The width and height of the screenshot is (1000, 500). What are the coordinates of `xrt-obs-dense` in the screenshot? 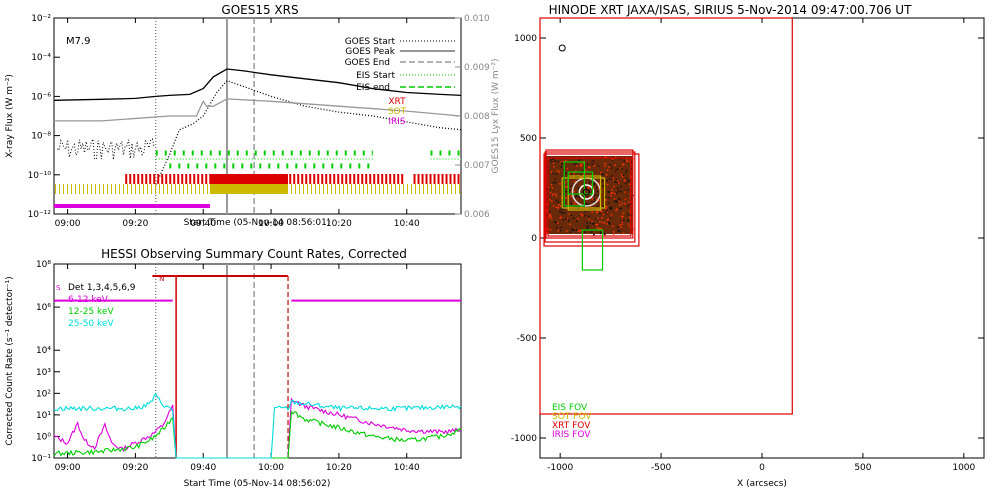 It's located at (249, 179).